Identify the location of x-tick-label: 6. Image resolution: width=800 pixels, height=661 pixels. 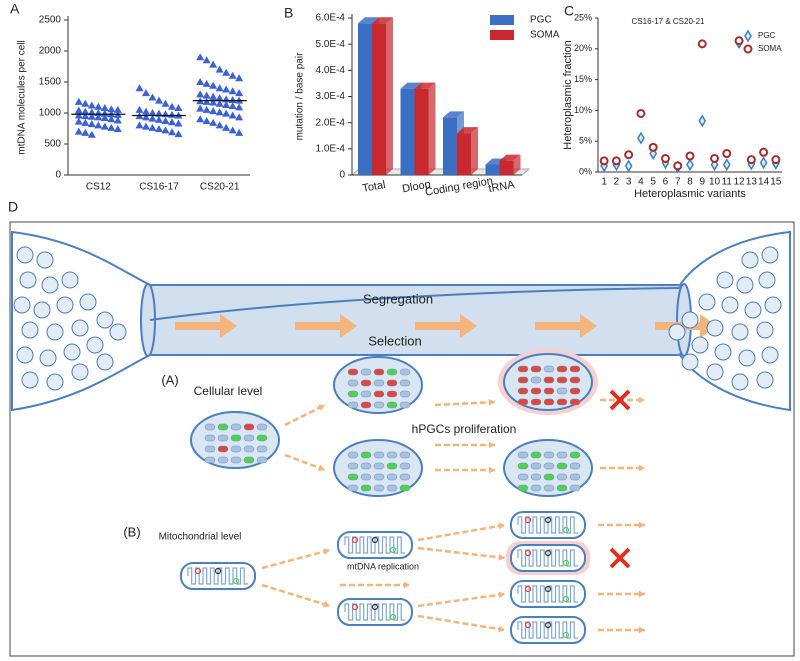
(666, 182).